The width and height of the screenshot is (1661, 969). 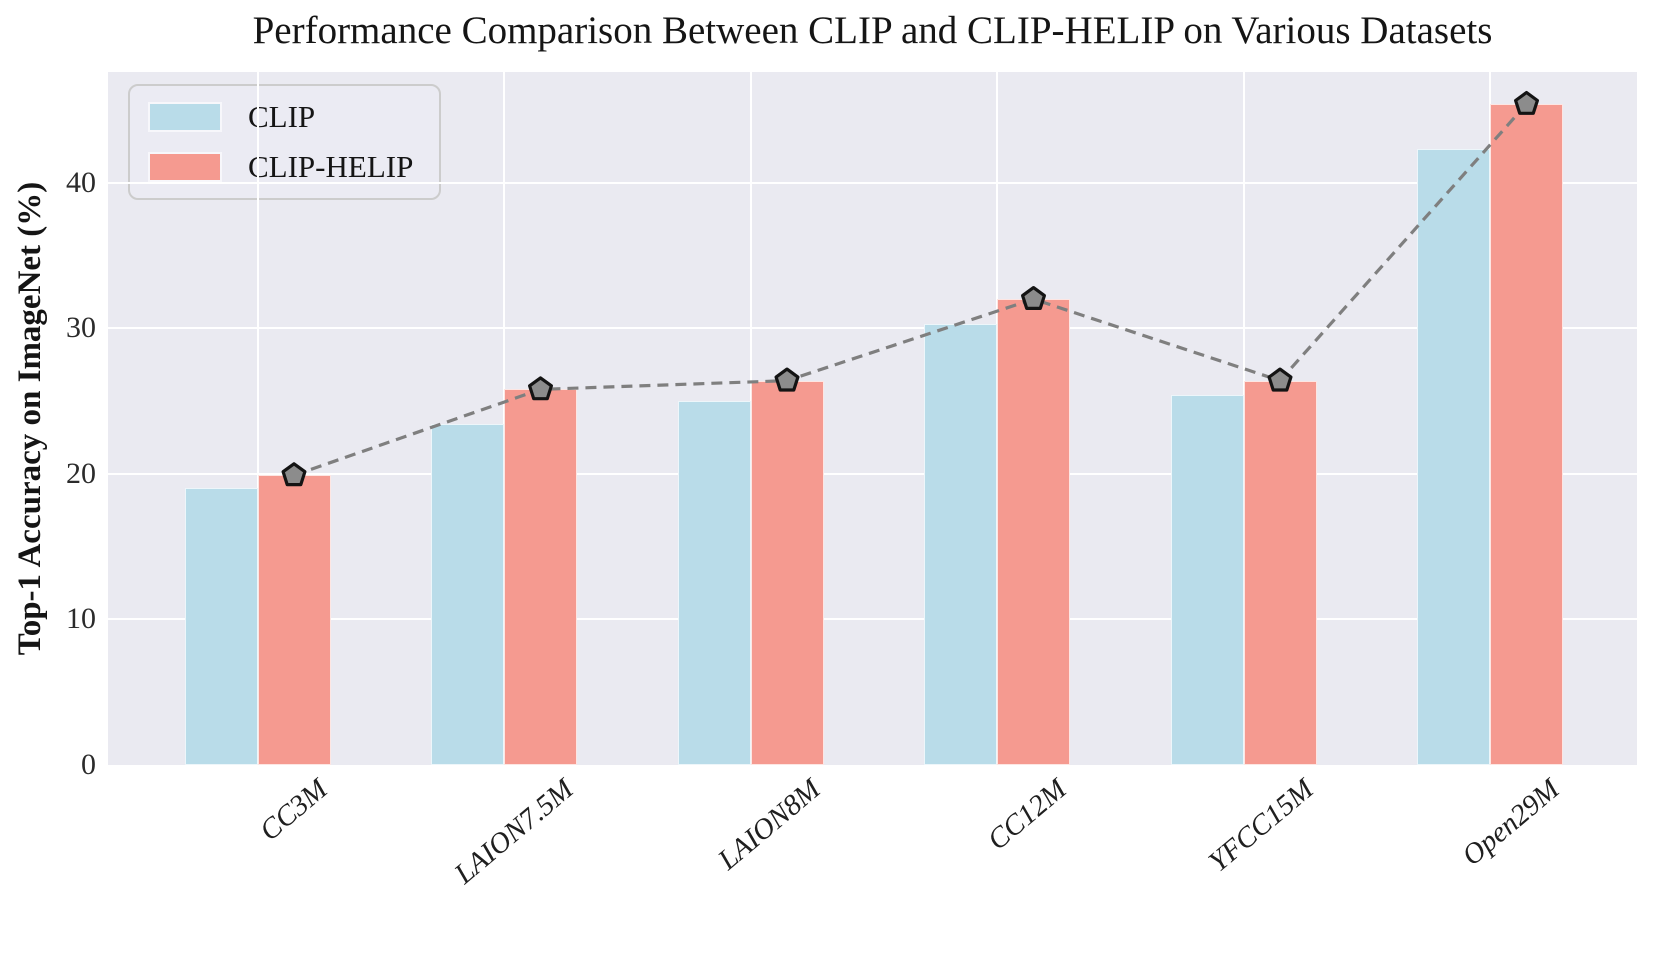 I want to click on bar-clip-helip-yfcc15m, so click(x=1280, y=572).